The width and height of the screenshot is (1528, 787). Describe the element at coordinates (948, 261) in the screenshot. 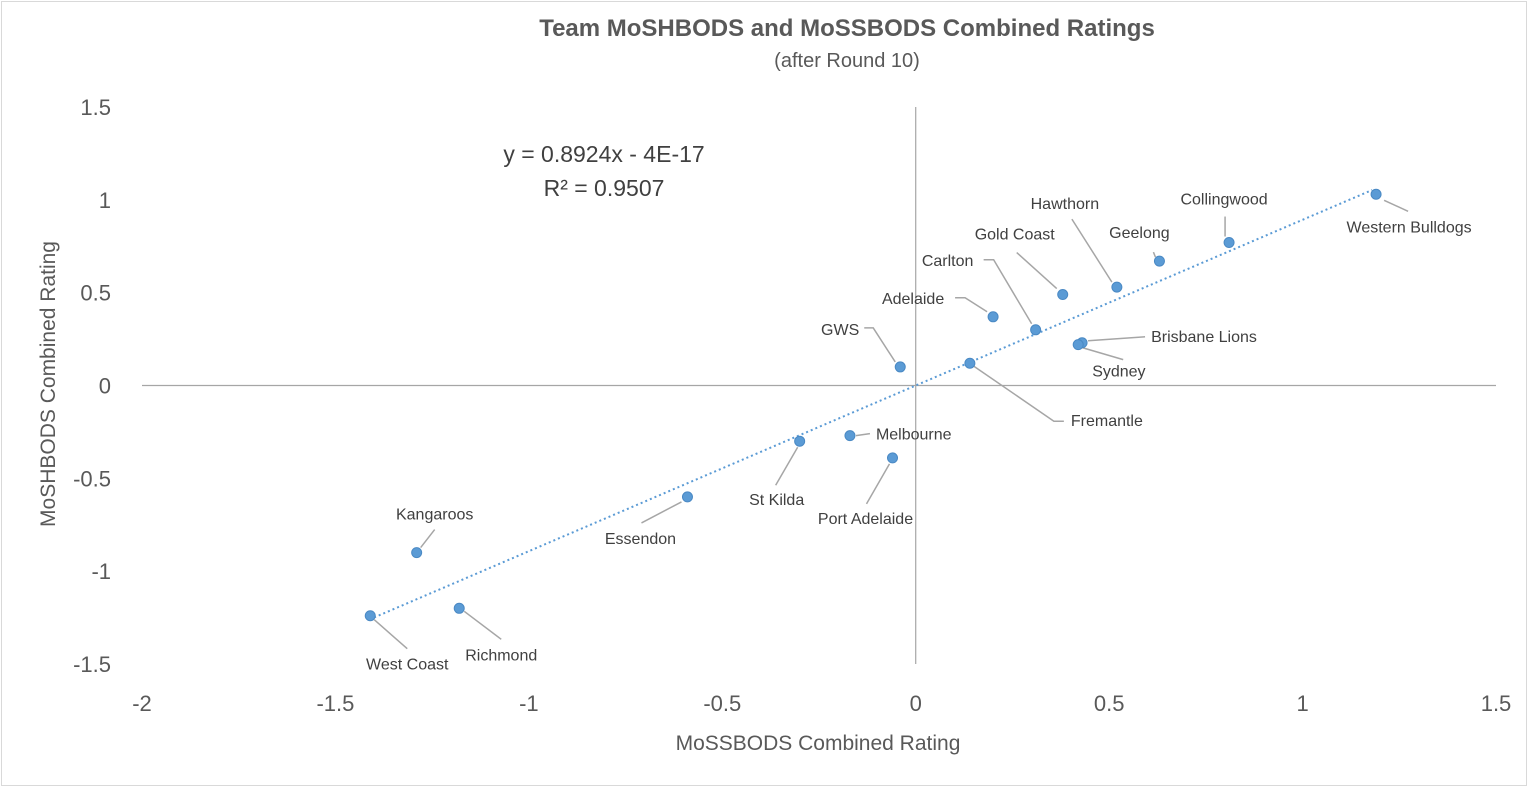

I see `data-label-carlton: Carlton` at that location.